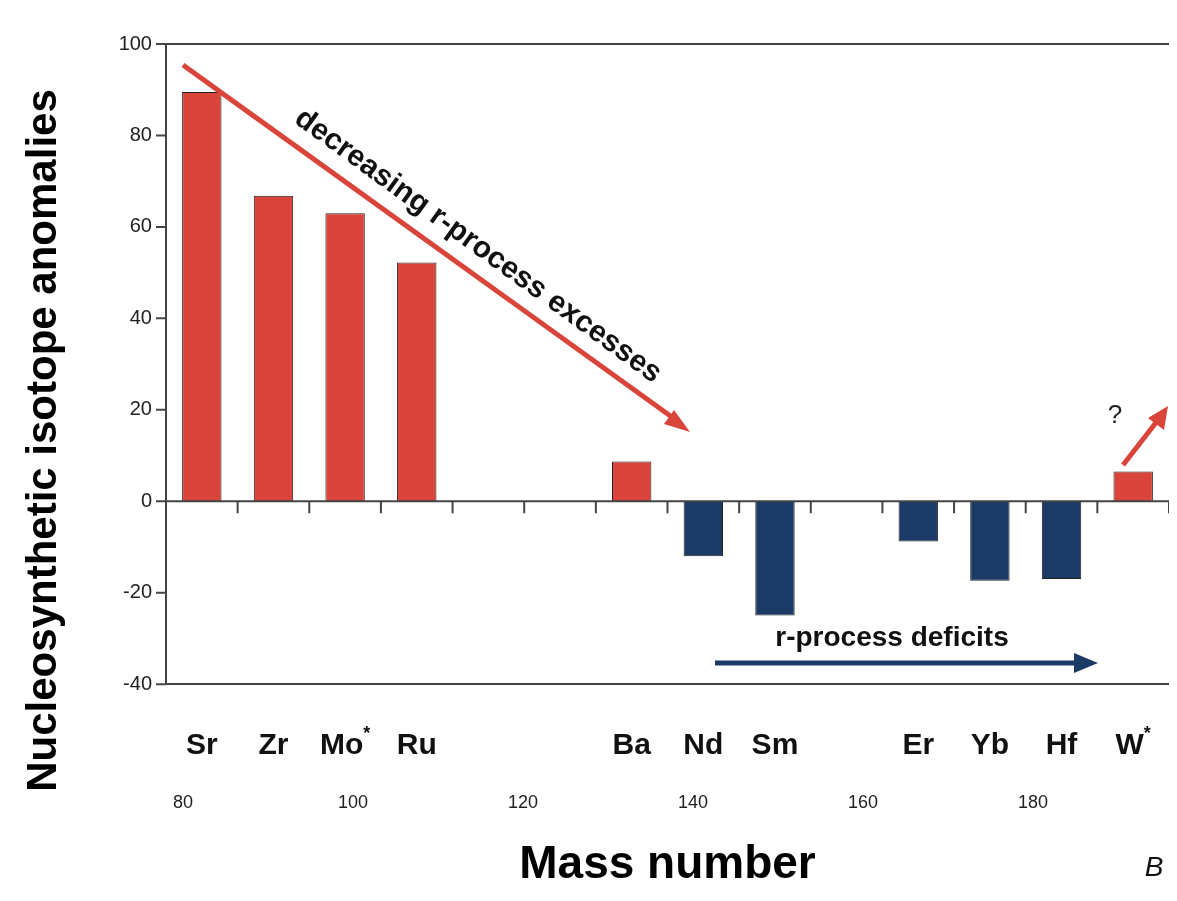  What do you see at coordinates (146, 499) in the screenshot?
I see `y-tick-label: 0` at bounding box center [146, 499].